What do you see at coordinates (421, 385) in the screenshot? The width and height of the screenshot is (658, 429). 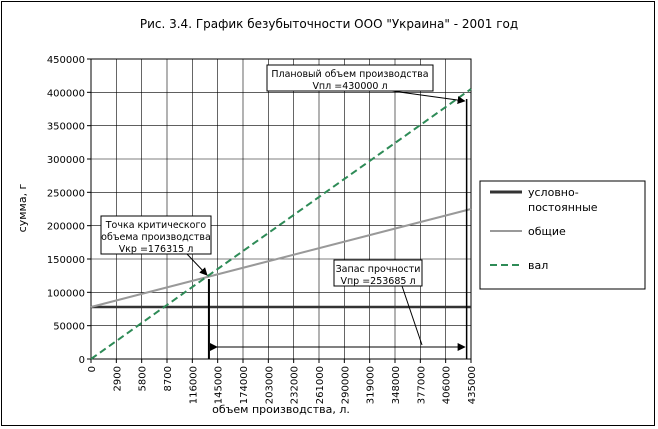 I see `x-tick-label: 377000` at bounding box center [421, 385].